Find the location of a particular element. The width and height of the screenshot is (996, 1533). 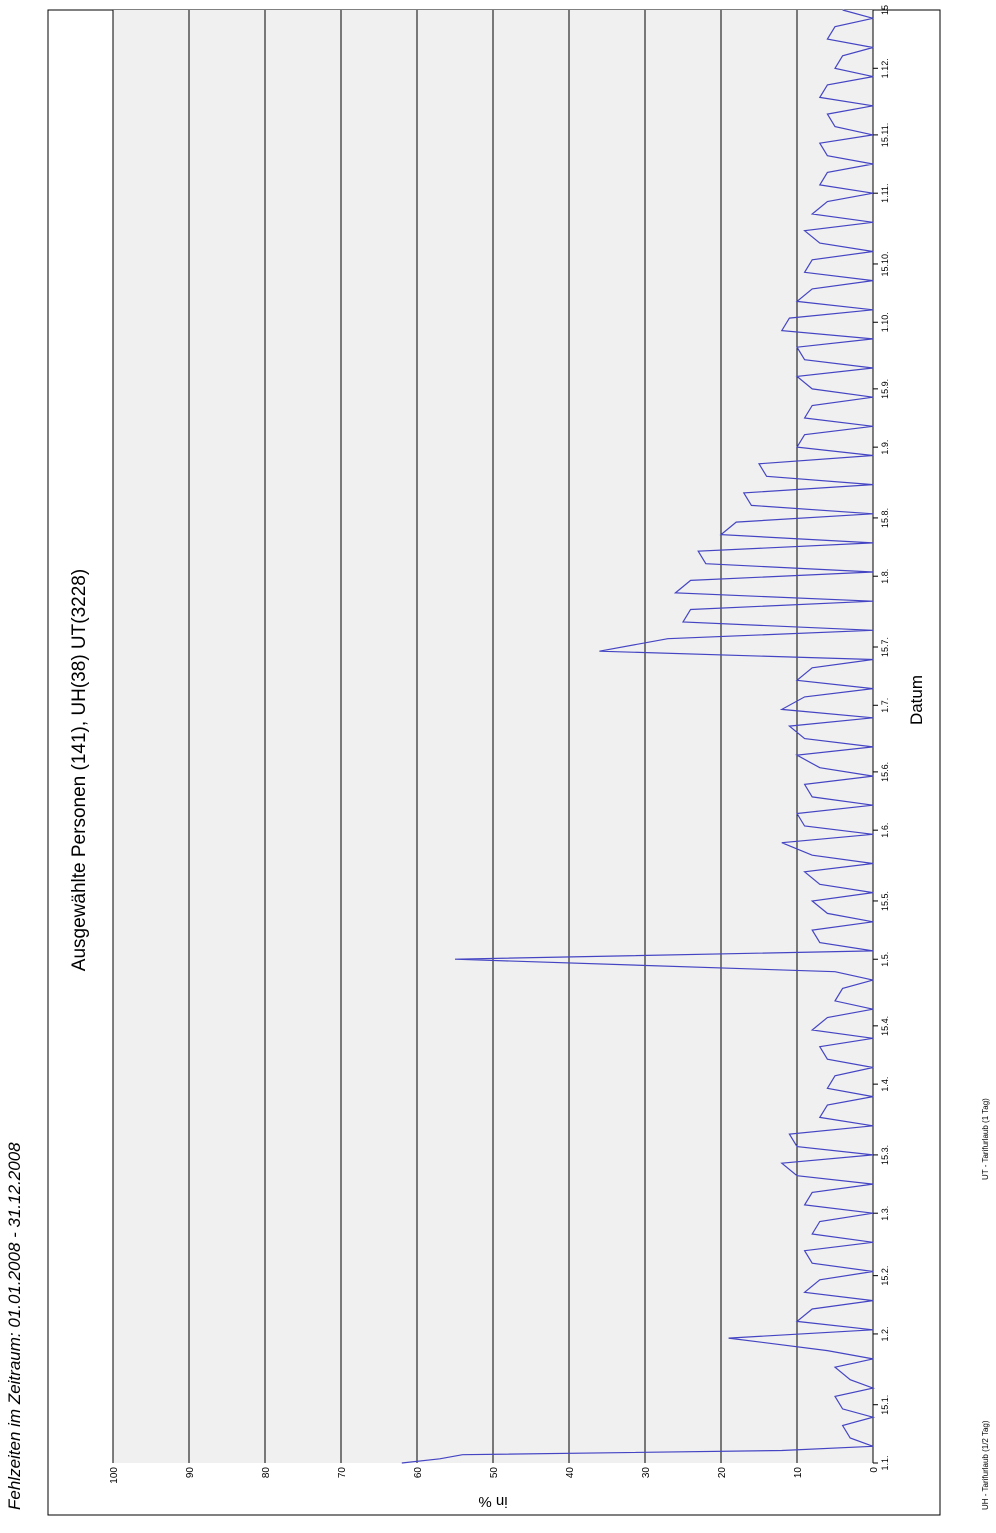

x-tick-label: 1.1. is located at coordinates (885, 1462).